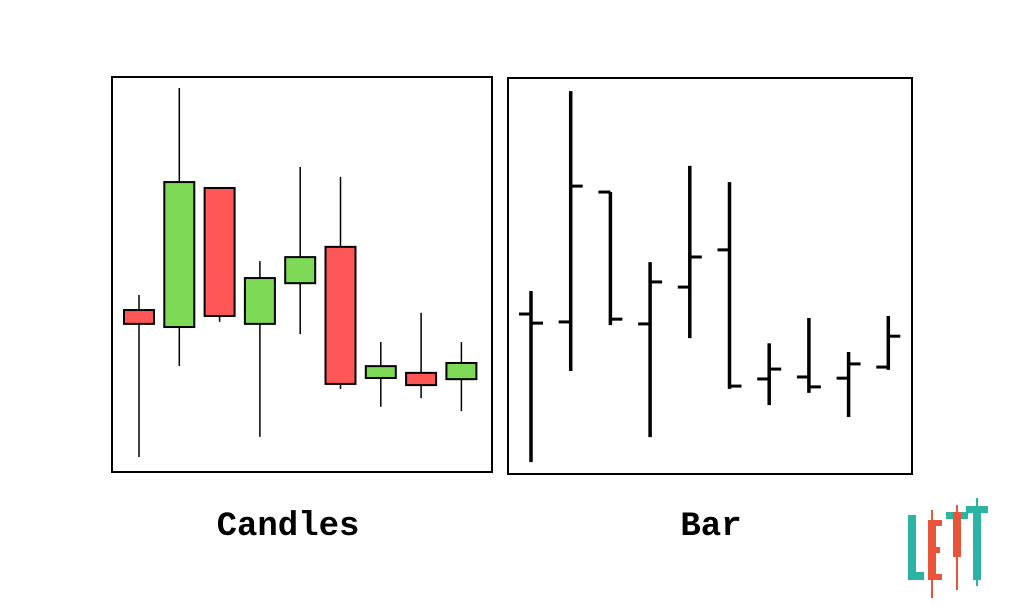 This screenshot has height=614, width=1024. Describe the element at coordinates (710, 527) in the screenshot. I see `chart-title: Bar` at that location.